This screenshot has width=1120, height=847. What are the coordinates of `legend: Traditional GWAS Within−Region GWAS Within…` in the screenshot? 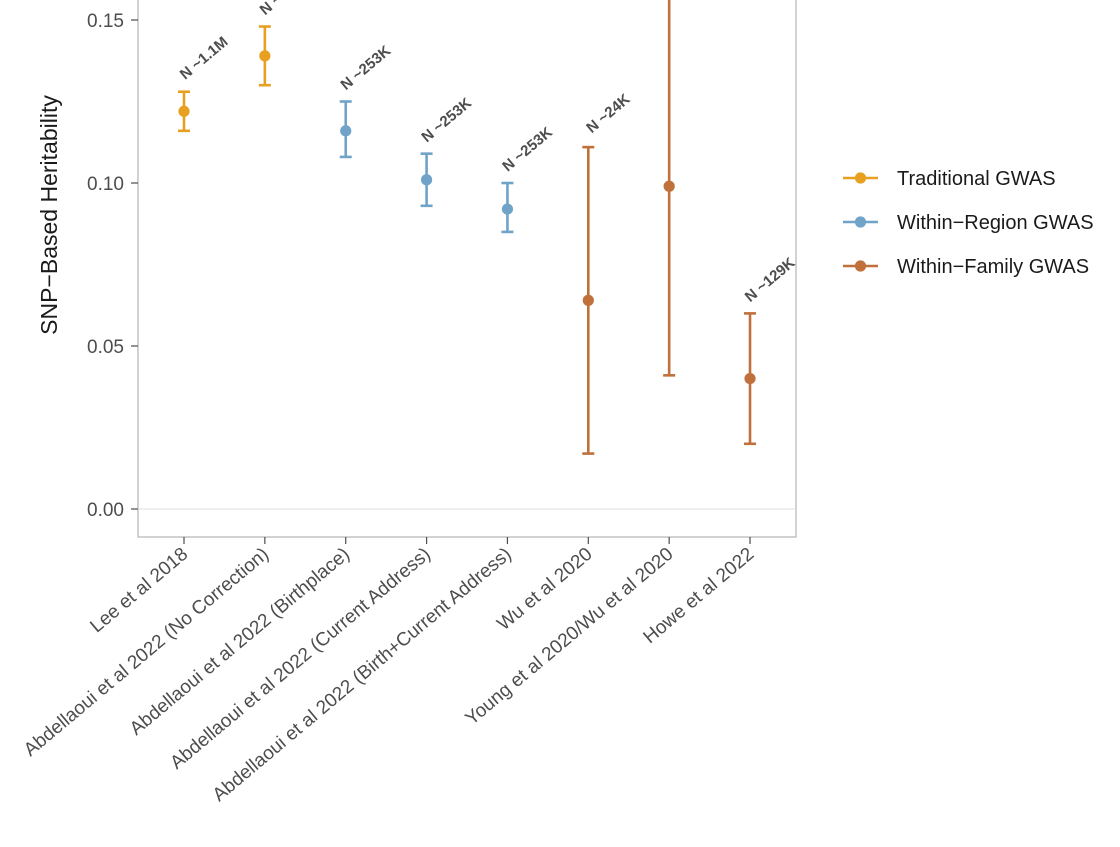 It's located at (968, 223).